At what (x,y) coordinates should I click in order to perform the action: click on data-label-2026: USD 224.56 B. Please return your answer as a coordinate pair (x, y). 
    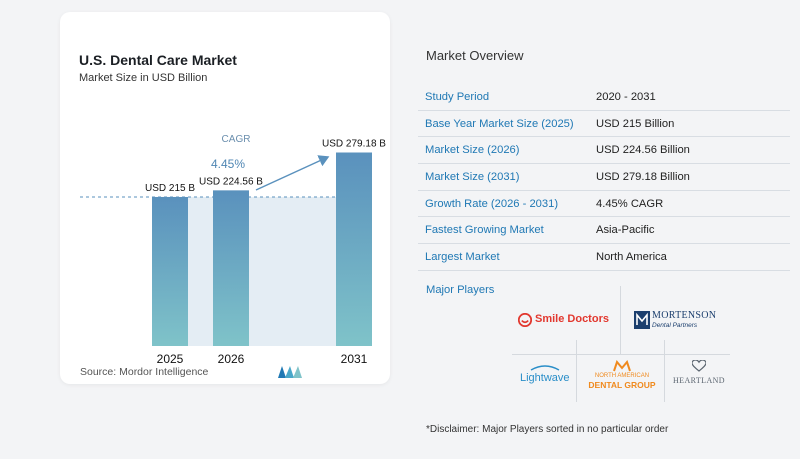
    Looking at the image, I should click on (231, 181).